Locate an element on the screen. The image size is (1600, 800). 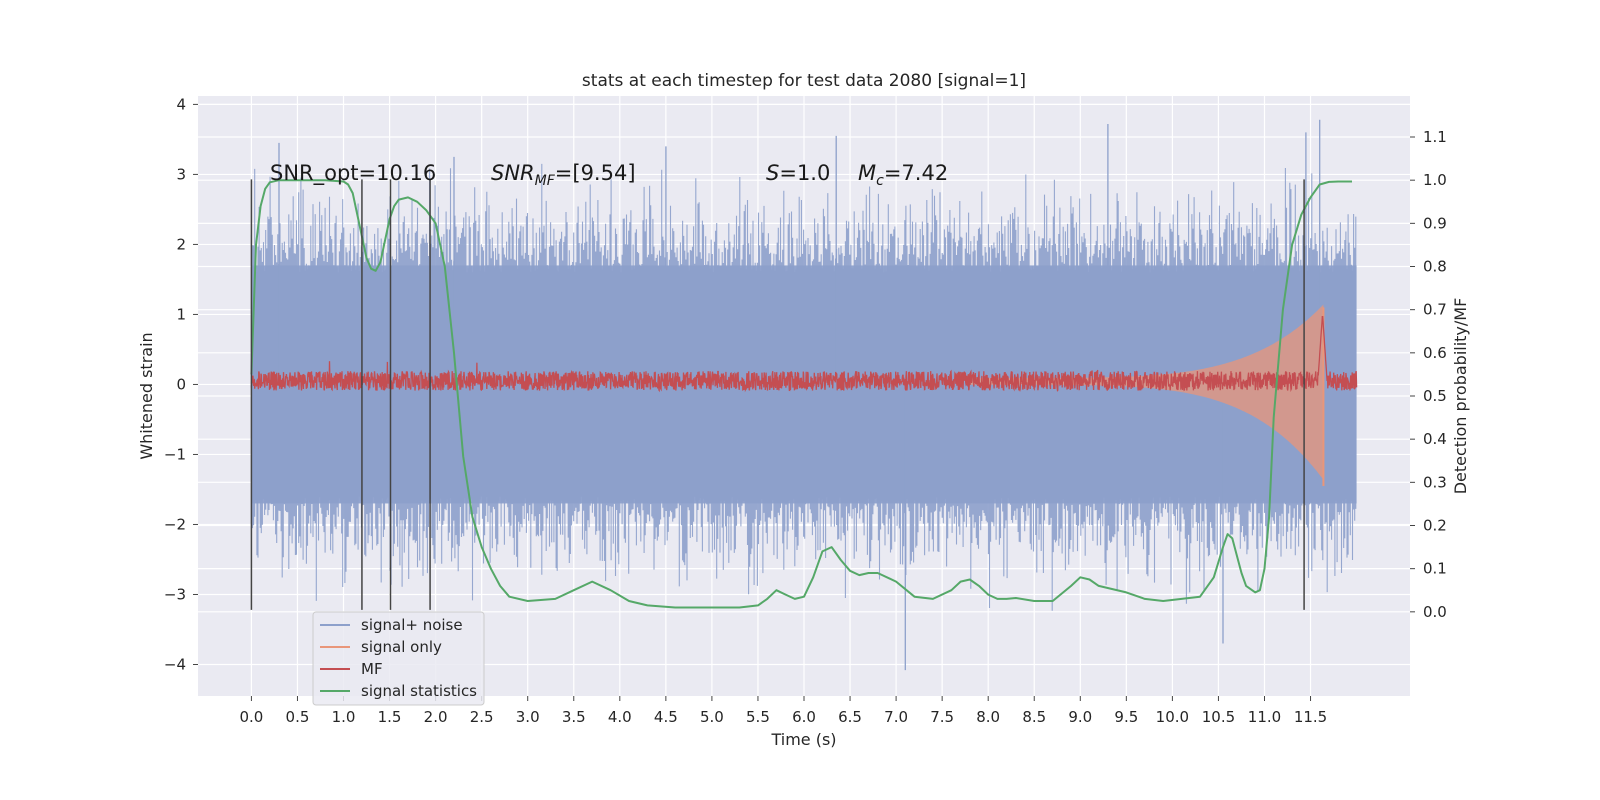
x-tick-label-11: 5.5 is located at coordinates (758, 717).